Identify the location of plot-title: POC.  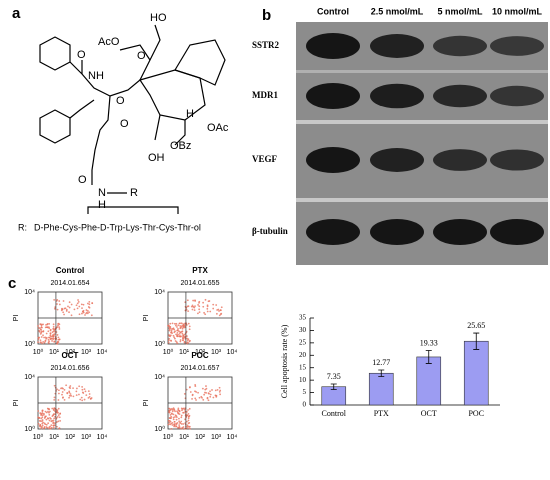
(200, 355).